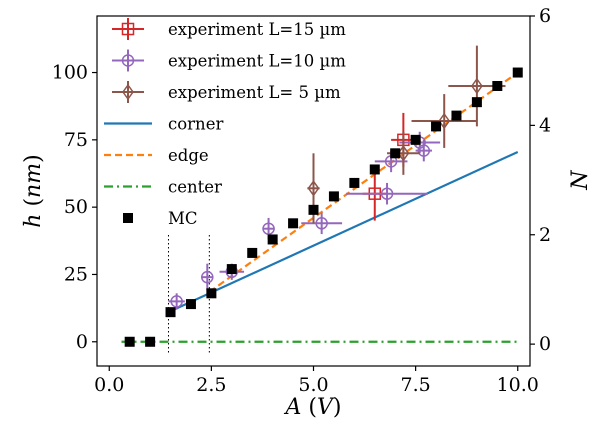 This screenshot has width=605, height=421. Describe the element at coordinates (163, 124) in the screenshot. I see `legend-item: corner` at that location.